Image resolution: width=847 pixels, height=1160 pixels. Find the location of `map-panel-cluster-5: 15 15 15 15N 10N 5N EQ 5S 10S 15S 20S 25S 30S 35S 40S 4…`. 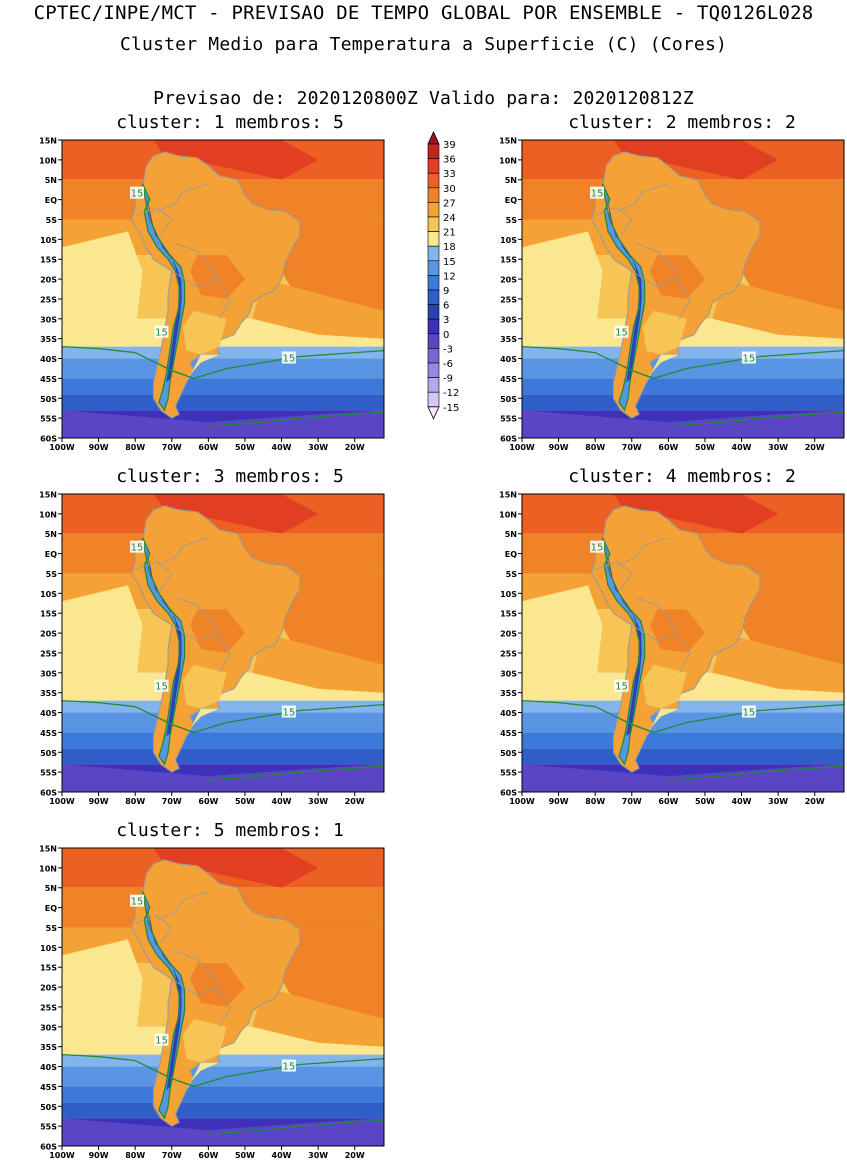

map-panel-cluster-5: 15 15 15 15N 10N 5N EQ 5S 10S 15S 20S 25S 30S 35S 40S 4… is located at coordinates (212, 1002).